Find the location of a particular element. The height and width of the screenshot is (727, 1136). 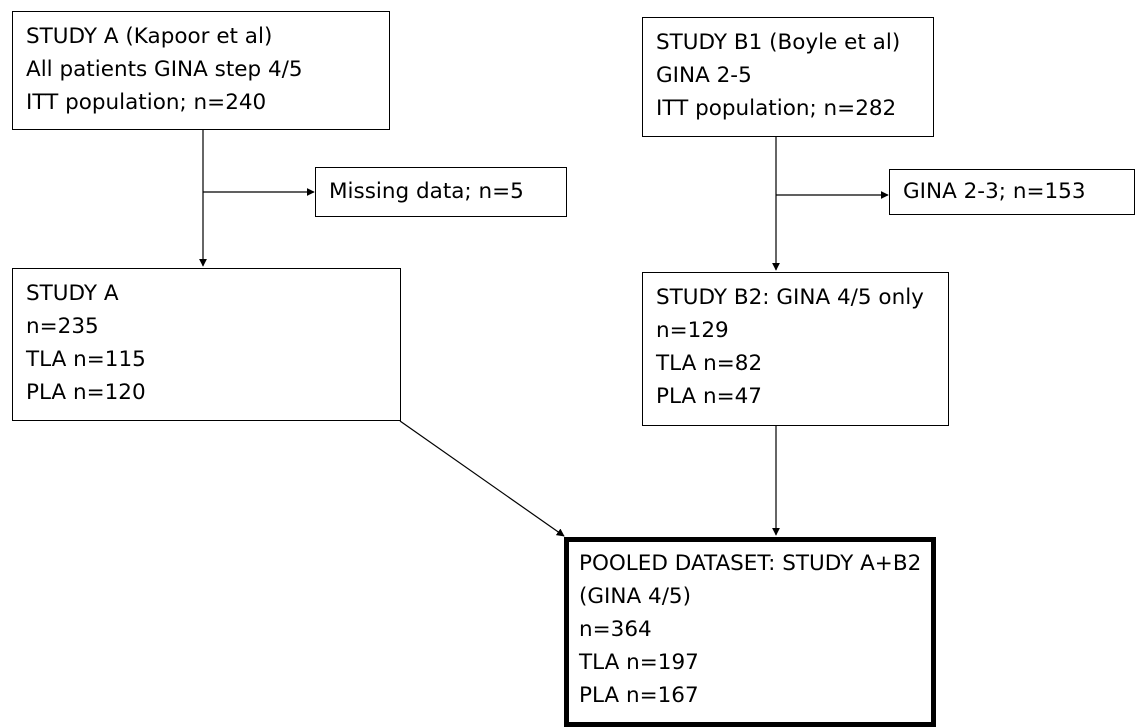

box-line: STUDY A is located at coordinates (72, 293).